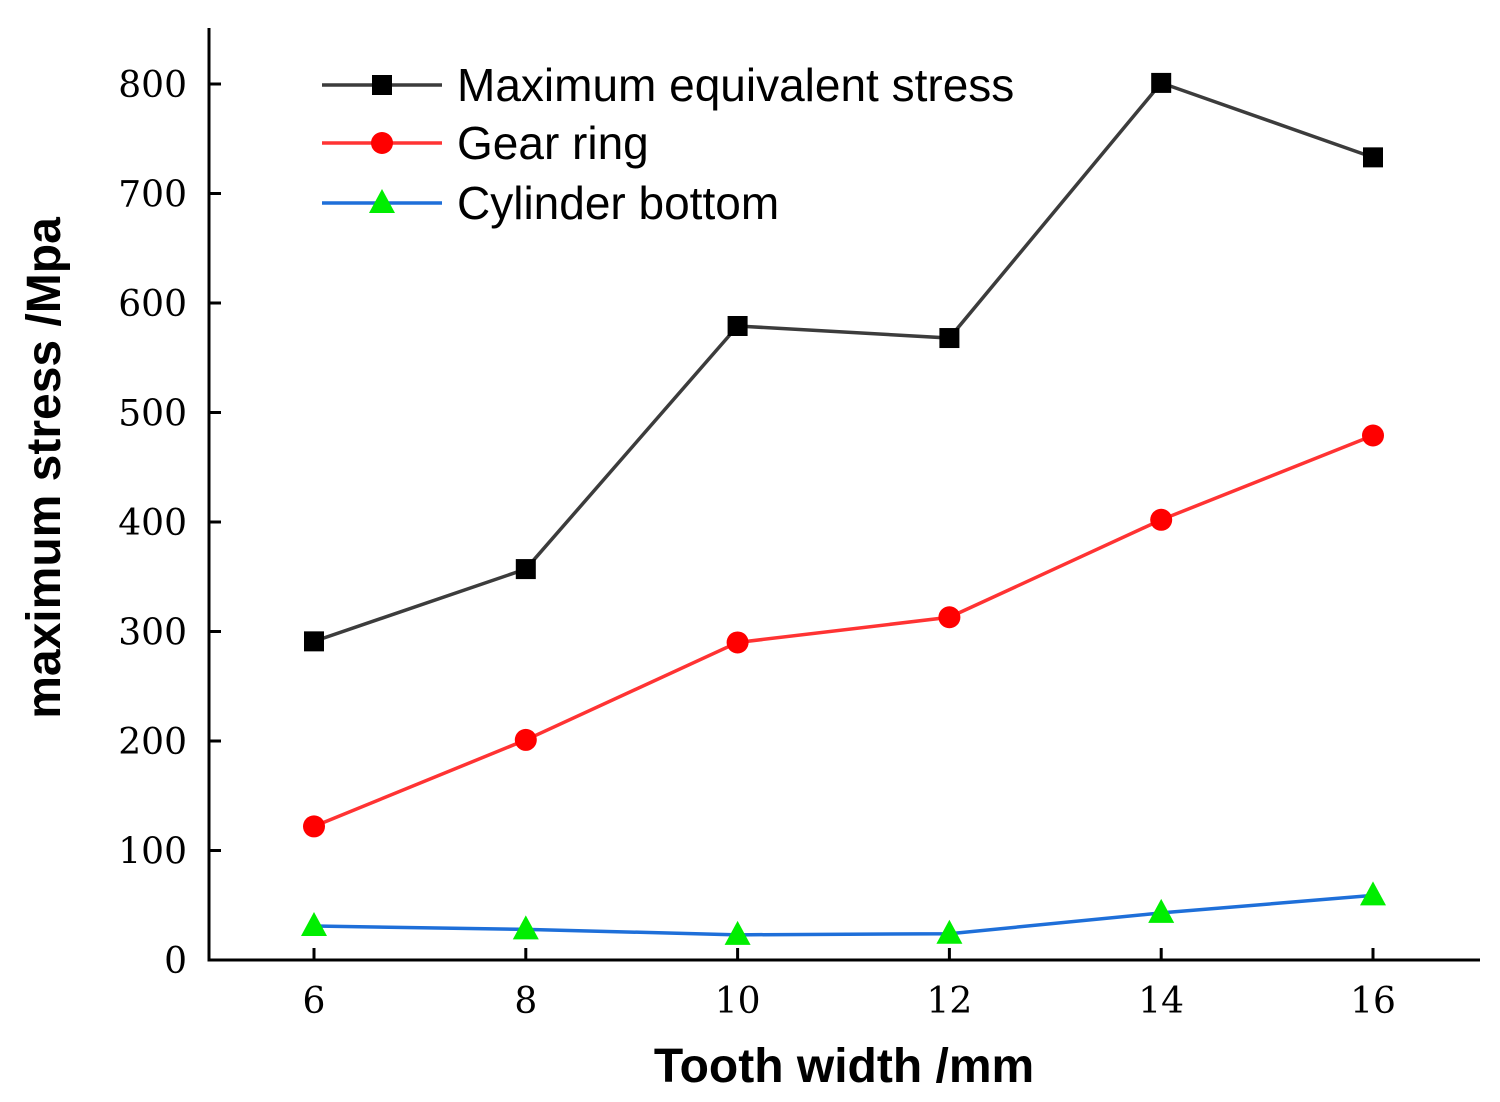 This screenshot has height=1102, width=1500. Describe the element at coordinates (152, 852) in the screenshot. I see `y-tick-label: 100` at that location.